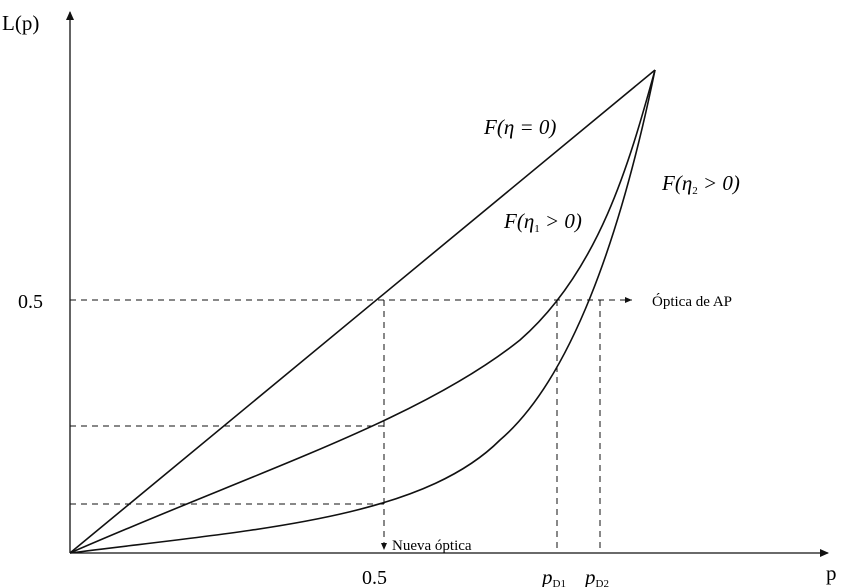  Describe the element at coordinates (519, 127) in the screenshot. I see `label-equality: F(η = 0)` at that location.